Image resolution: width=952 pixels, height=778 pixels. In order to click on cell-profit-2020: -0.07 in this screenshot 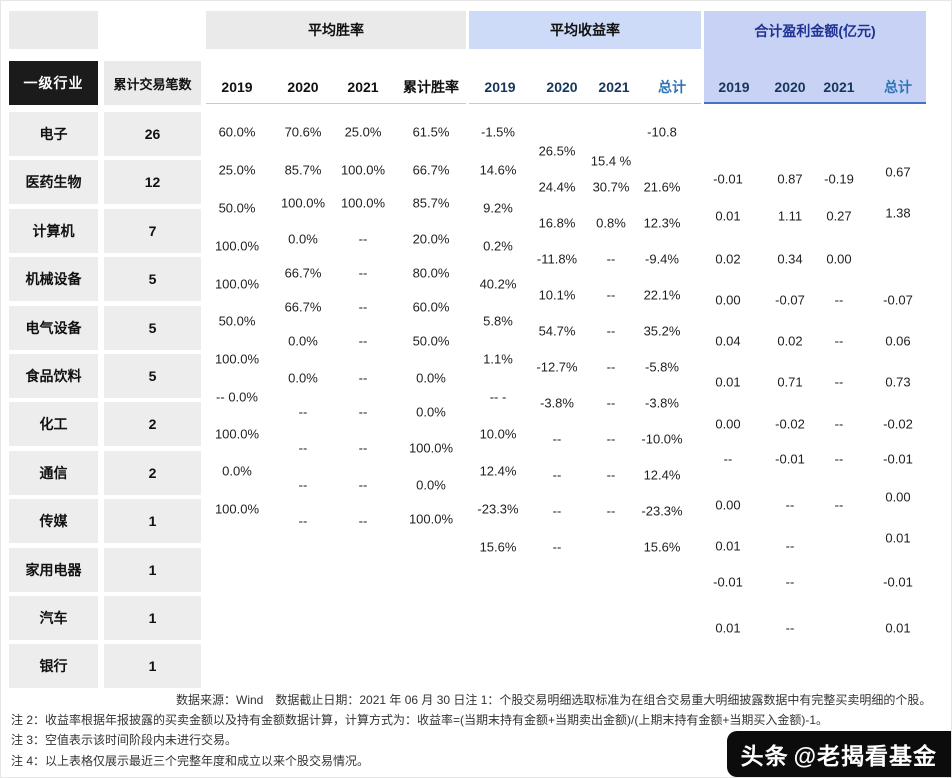, I will do `click(790, 300)`.